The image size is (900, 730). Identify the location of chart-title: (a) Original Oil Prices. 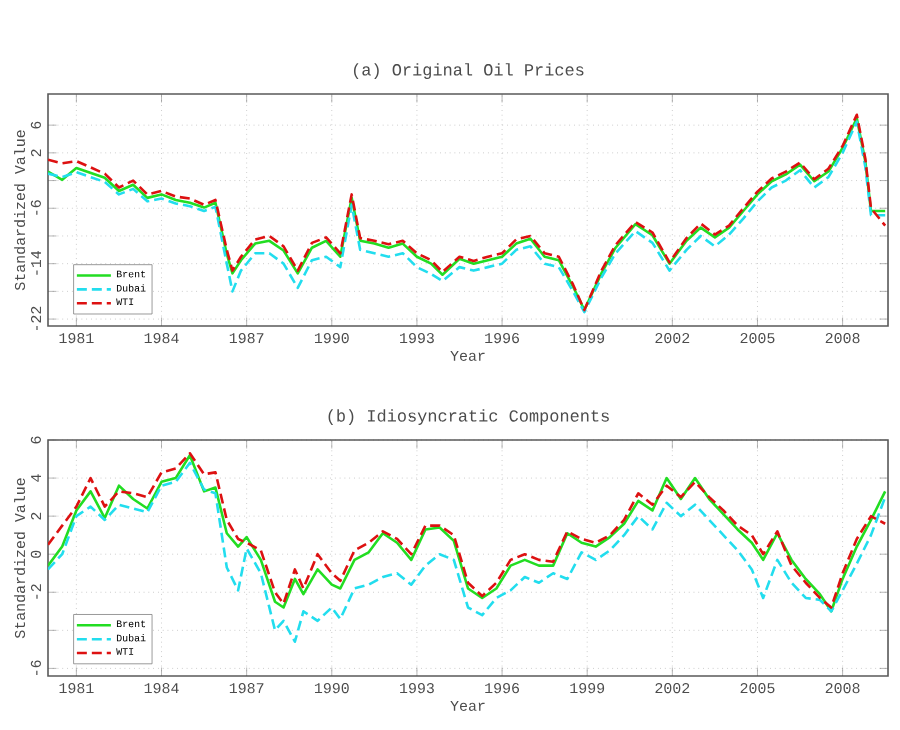
(468, 71).